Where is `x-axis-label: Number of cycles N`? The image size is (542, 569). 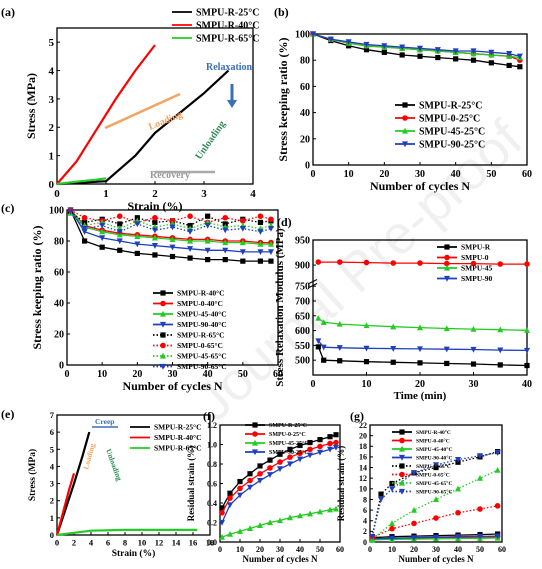 x-axis-label: Number of cycles N is located at coordinates (436, 559).